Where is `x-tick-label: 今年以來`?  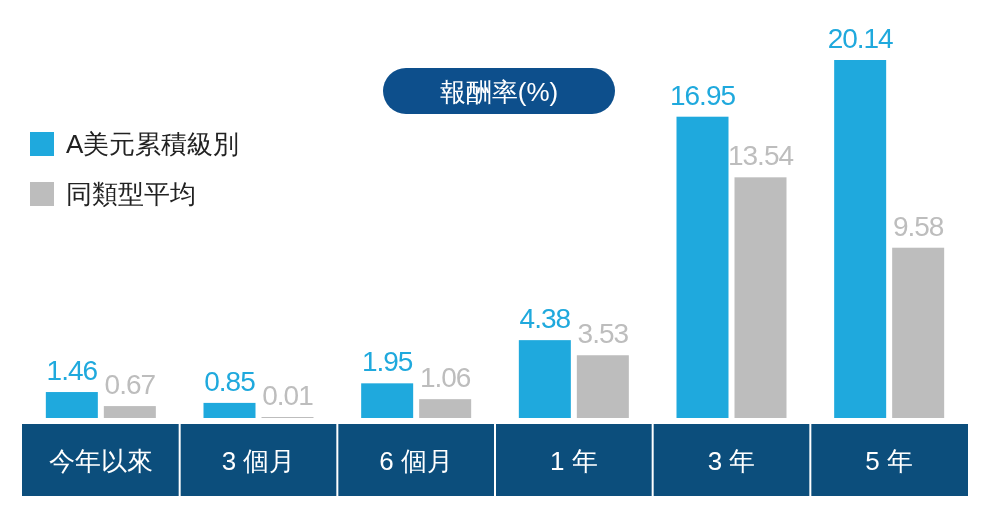
x-tick-label: 今年以來 is located at coordinates (100, 461).